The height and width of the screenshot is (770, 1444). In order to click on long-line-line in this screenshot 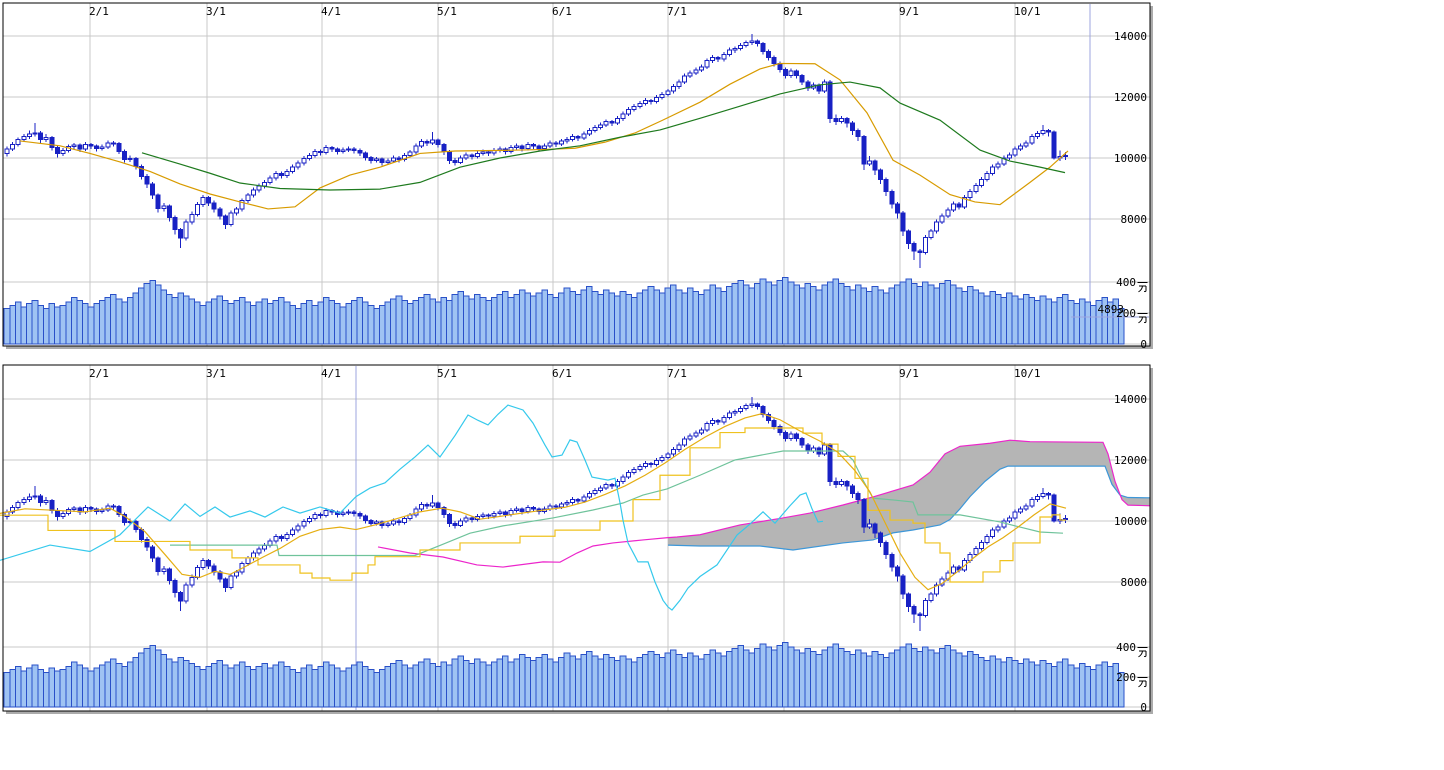, I will do `click(617, 503)`.